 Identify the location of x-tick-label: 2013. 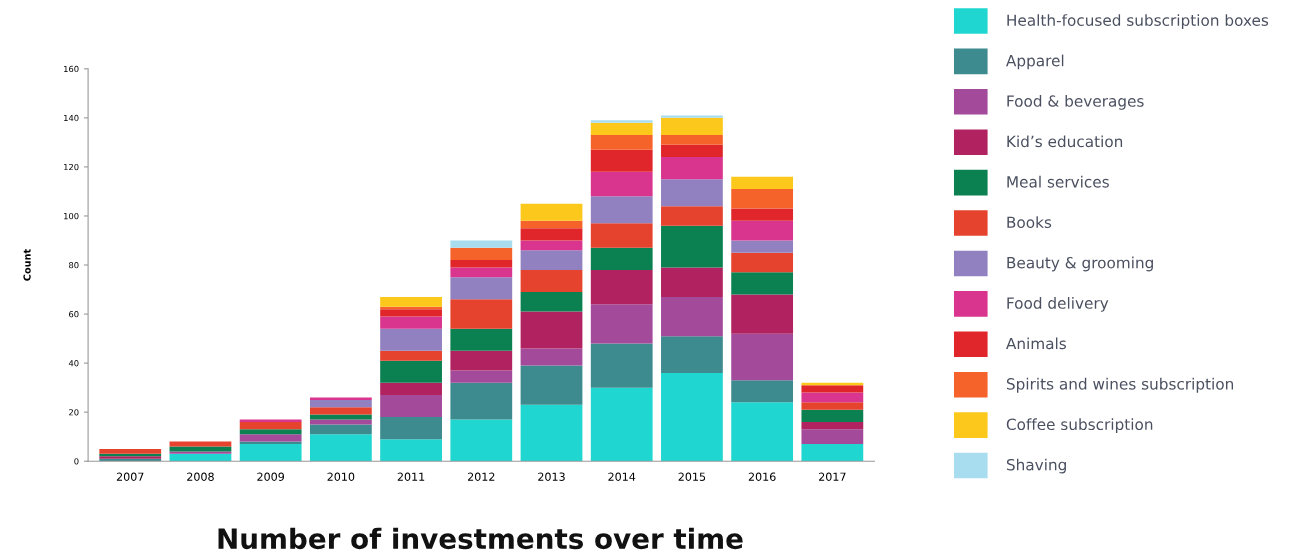
(551, 476).